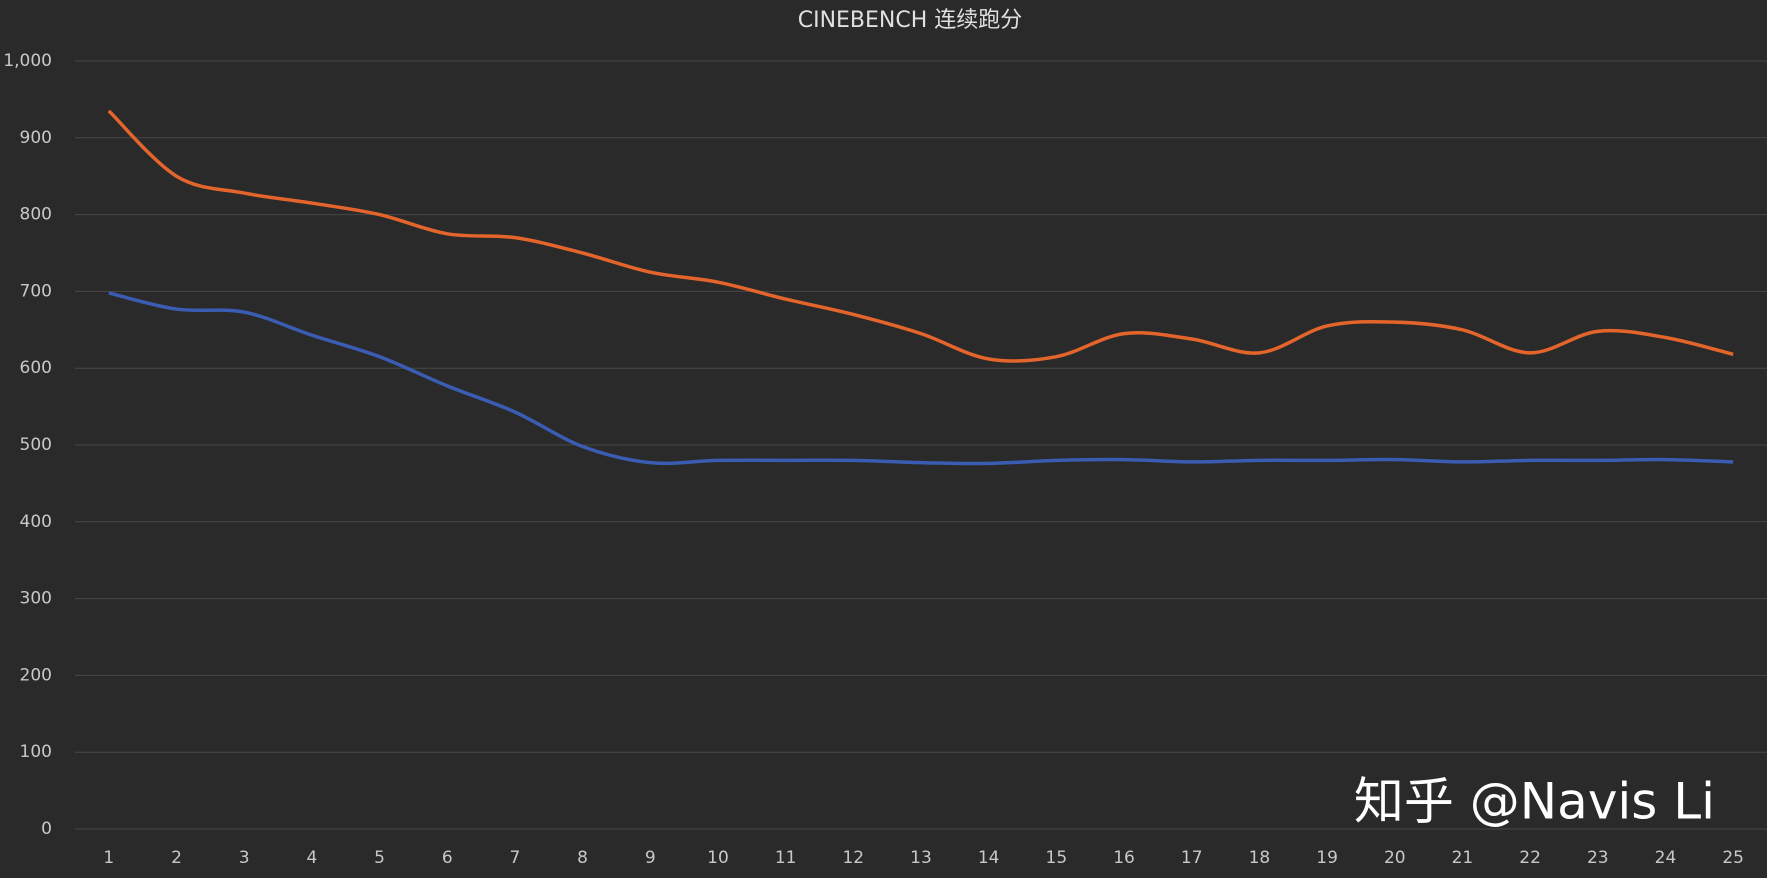  I want to click on x-tick-label: 9, so click(650, 858).